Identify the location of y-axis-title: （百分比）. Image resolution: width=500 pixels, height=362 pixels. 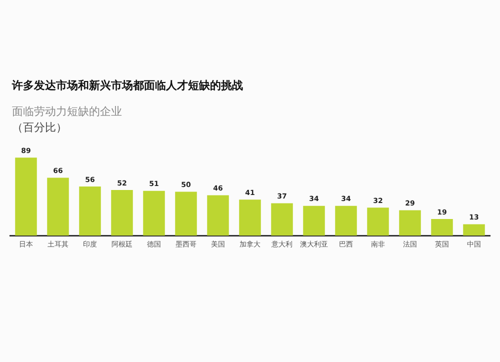
(39, 127).